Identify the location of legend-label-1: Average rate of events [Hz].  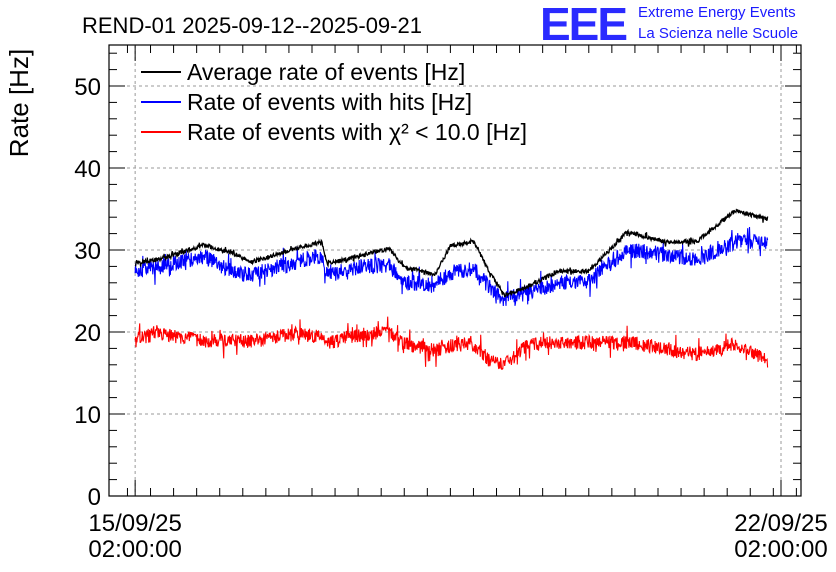
(326, 72).